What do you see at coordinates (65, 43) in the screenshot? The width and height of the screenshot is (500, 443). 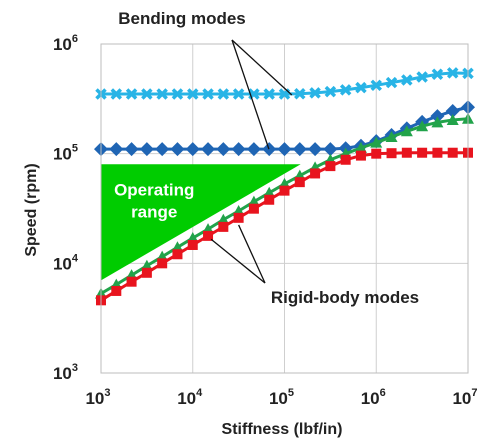 I see `y-tick-label: 10⁶` at bounding box center [65, 43].